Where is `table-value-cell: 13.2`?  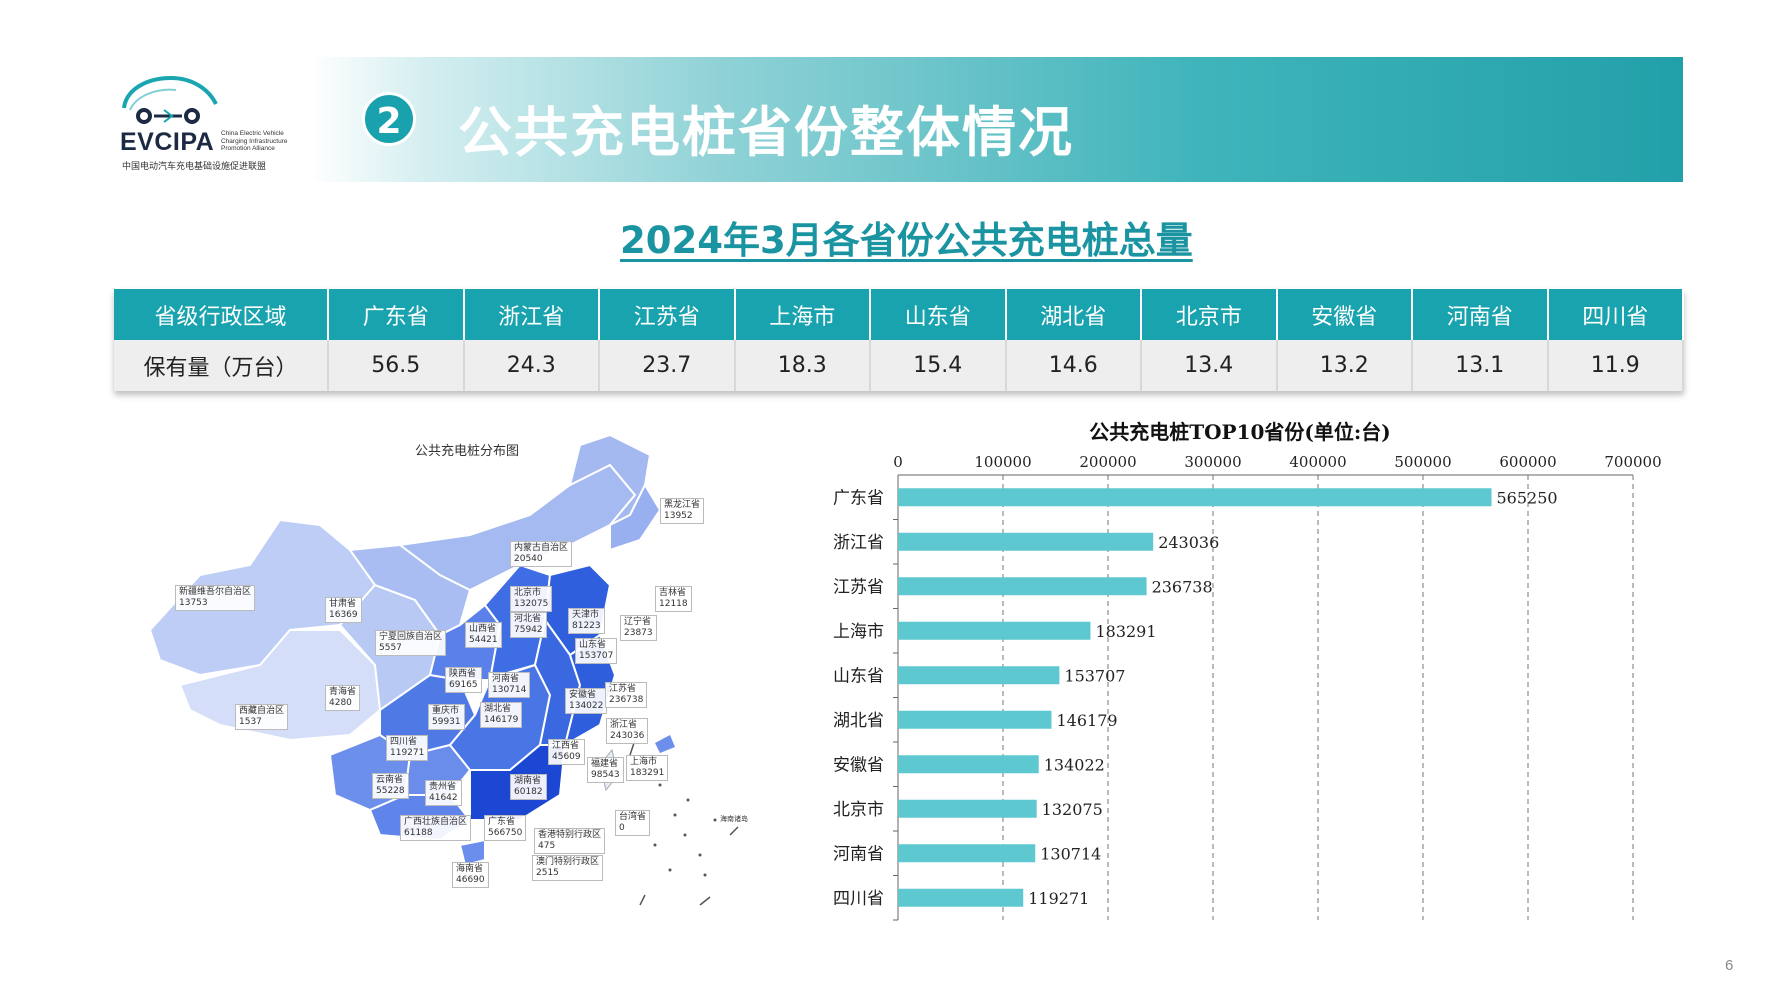
table-value-cell: 13.2 is located at coordinates (1344, 365).